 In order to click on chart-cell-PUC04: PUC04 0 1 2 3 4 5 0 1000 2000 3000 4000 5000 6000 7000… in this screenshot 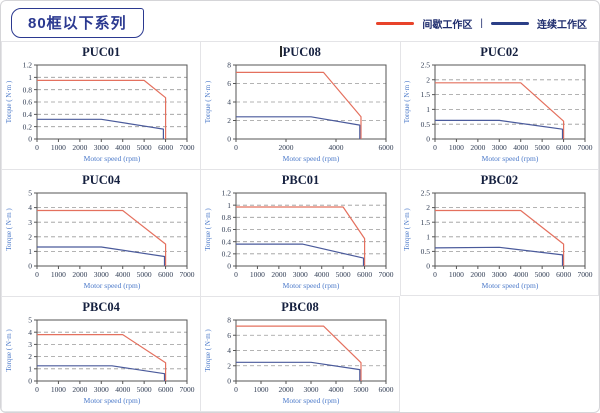, I will do `click(101, 232)`.